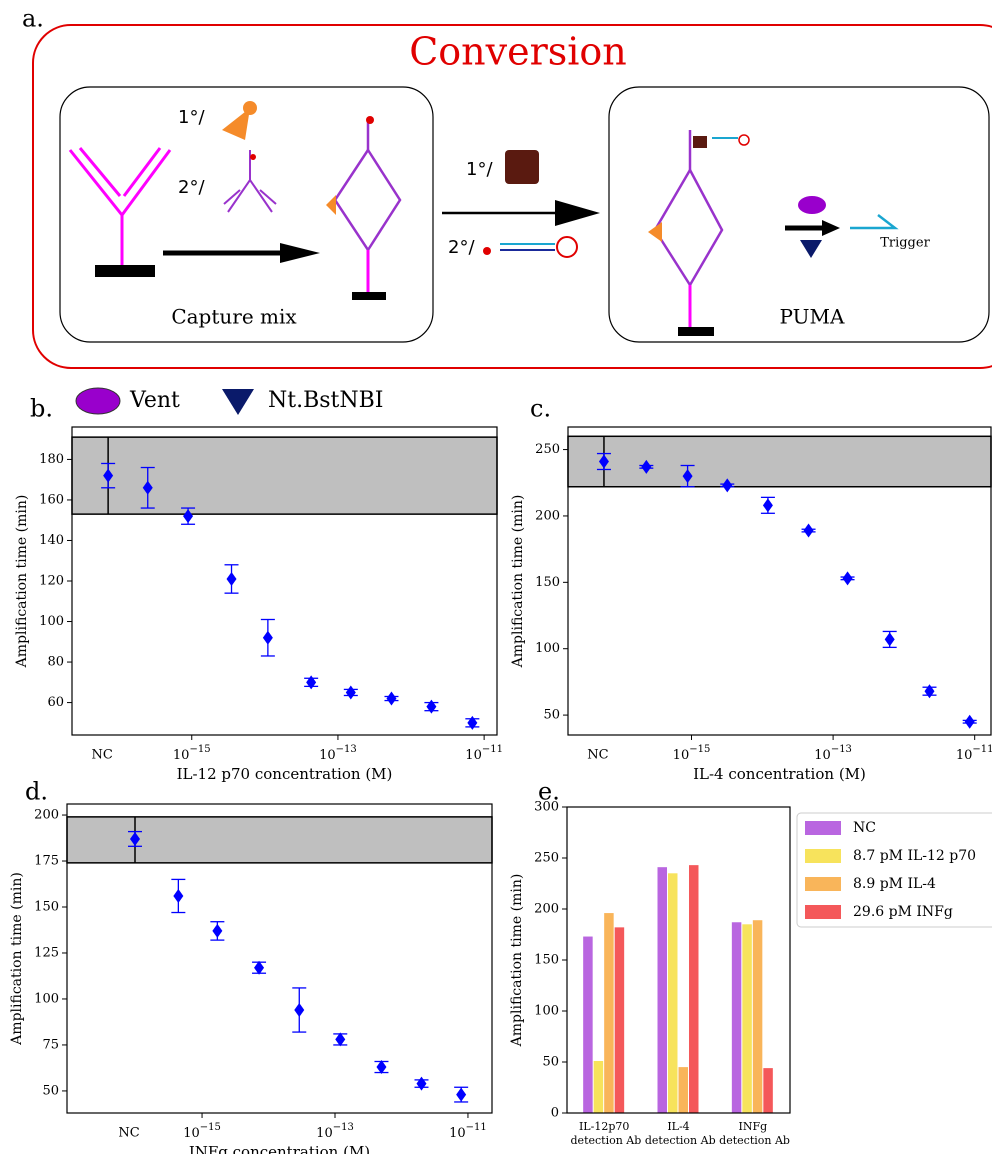 The image size is (992, 1154). I want to click on legend-label: 8.9 pM IL-4, so click(894, 884).